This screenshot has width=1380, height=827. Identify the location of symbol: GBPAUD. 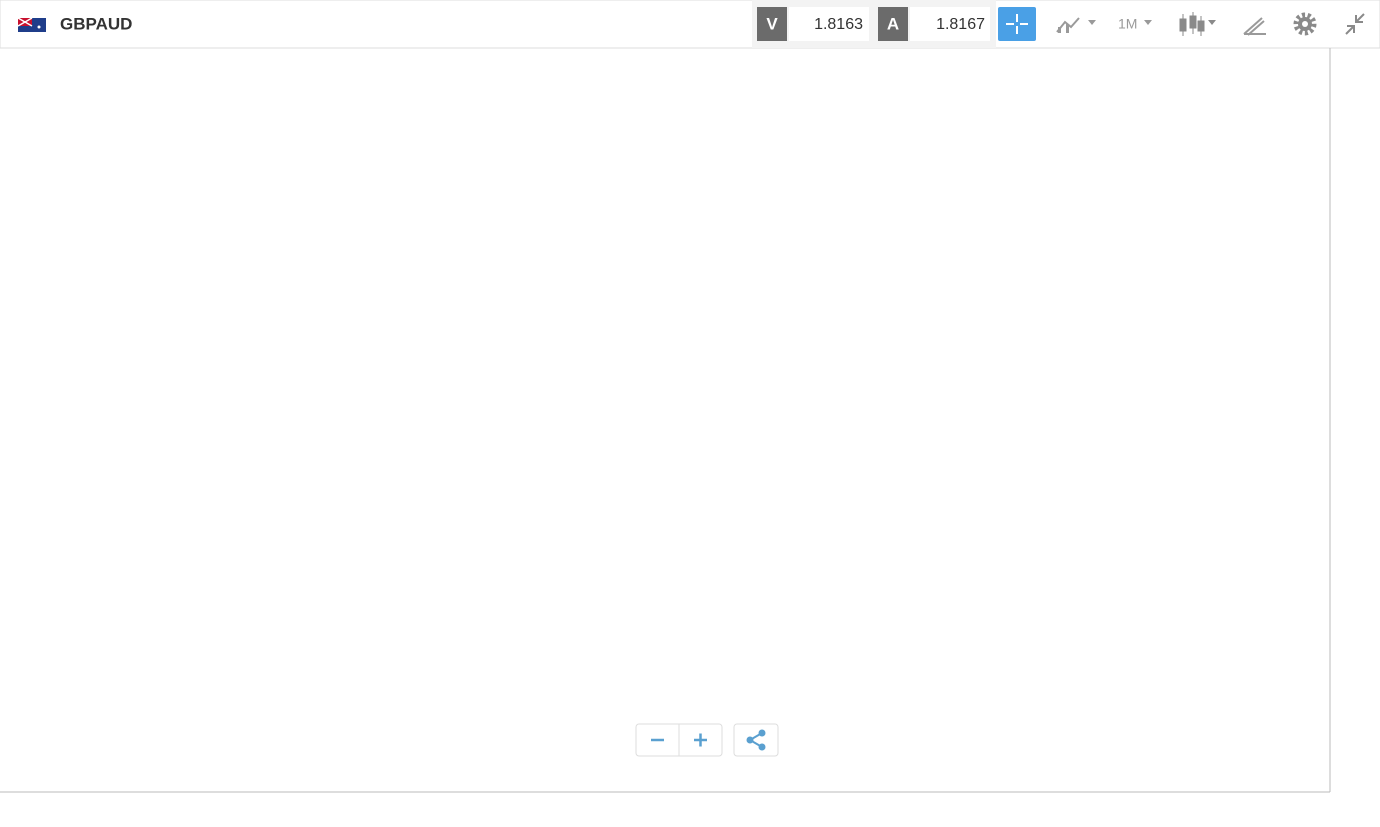
(96, 23).